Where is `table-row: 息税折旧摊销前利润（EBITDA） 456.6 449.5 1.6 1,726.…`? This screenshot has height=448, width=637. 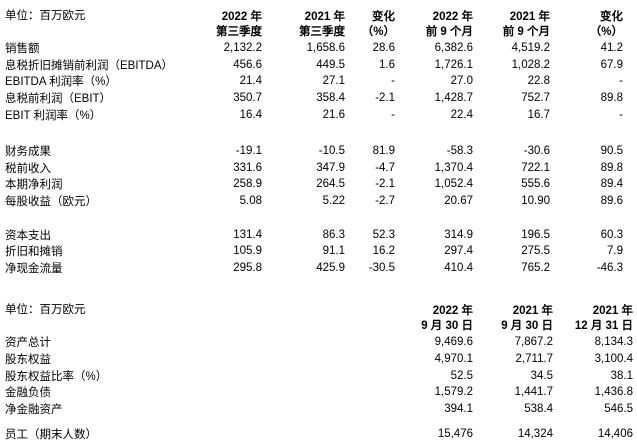
table-row: 息税折旧摊销前利润（EBITDA） 456.6 449.5 1.6 1,726.… is located at coordinates (314, 65).